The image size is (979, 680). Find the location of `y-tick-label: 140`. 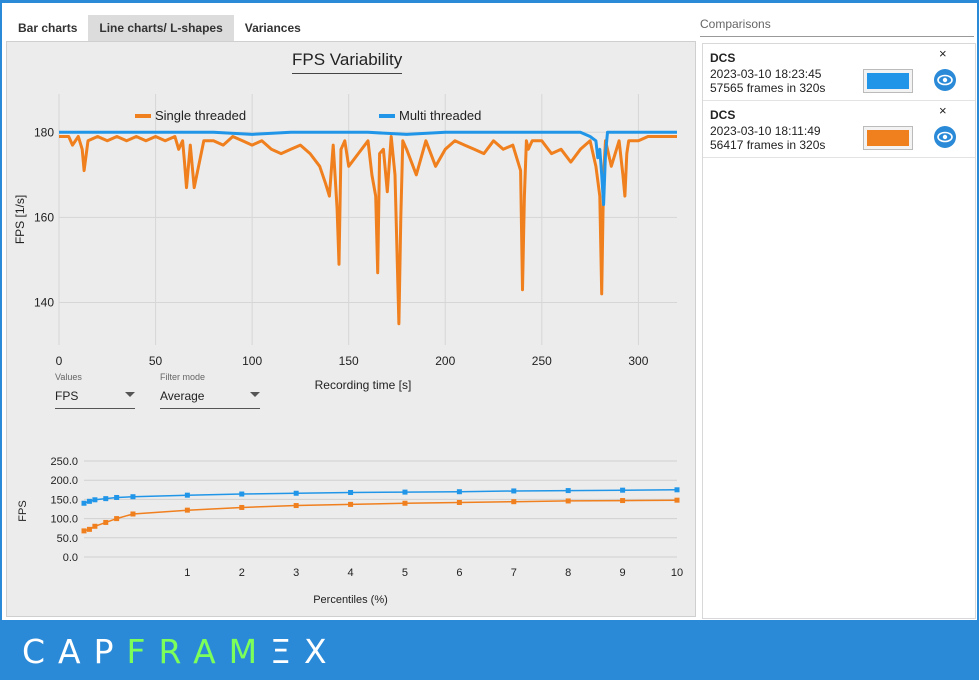

y-tick-label: 140 is located at coordinates (44, 302).